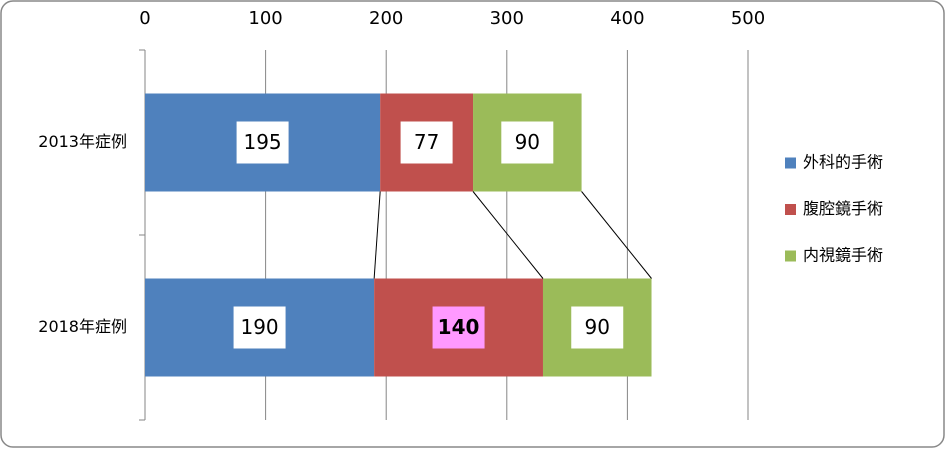 The height and width of the screenshot is (449, 946). I want to click on data-label: 140, so click(459, 327).